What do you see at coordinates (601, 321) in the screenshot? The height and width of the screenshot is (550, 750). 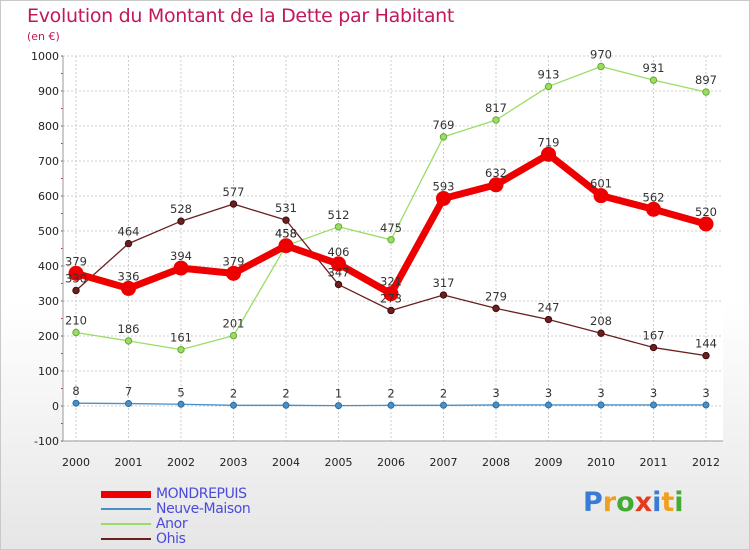 I see `data-label: 208` at bounding box center [601, 321].